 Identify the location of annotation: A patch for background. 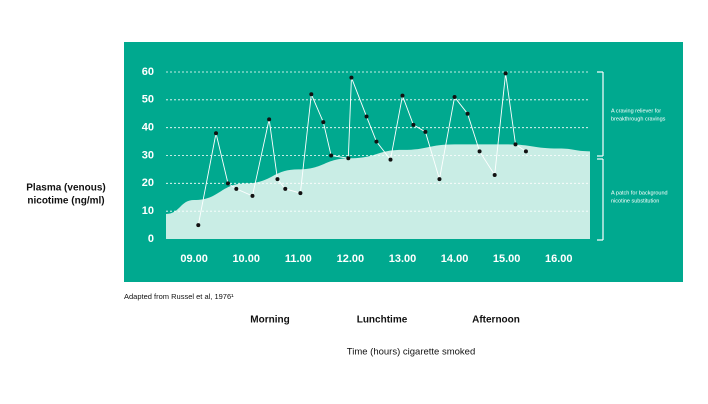
(639, 193).